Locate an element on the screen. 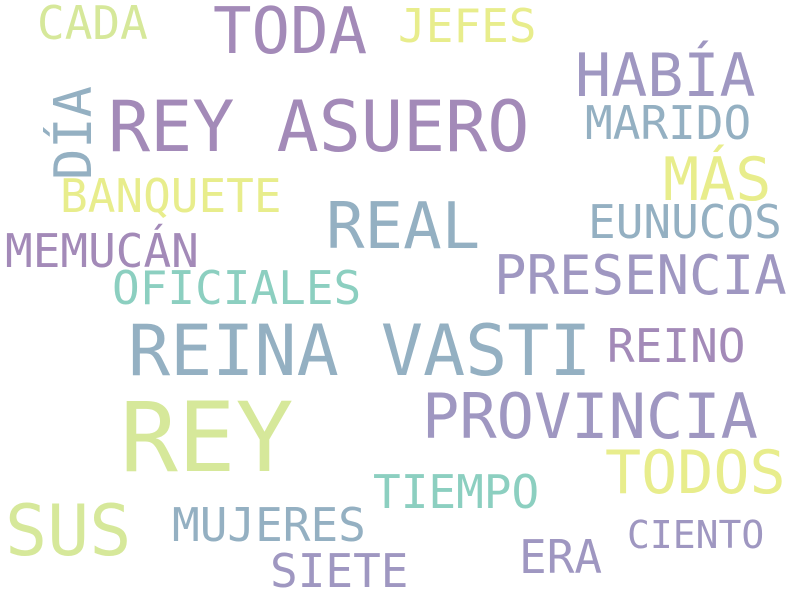 Image resolution: width=800 pixels, height=600 pixels. word-mujeres: MUJERES is located at coordinates (269, 525).